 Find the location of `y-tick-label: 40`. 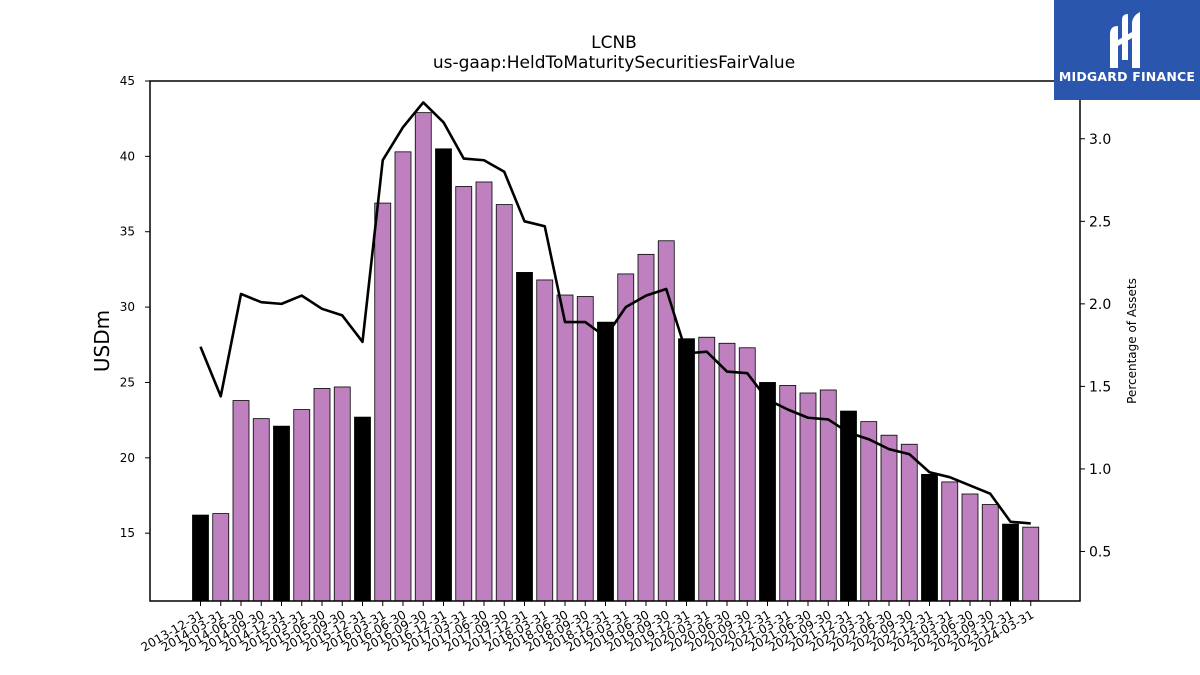

y-tick-label: 40 is located at coordinates (127, 156).